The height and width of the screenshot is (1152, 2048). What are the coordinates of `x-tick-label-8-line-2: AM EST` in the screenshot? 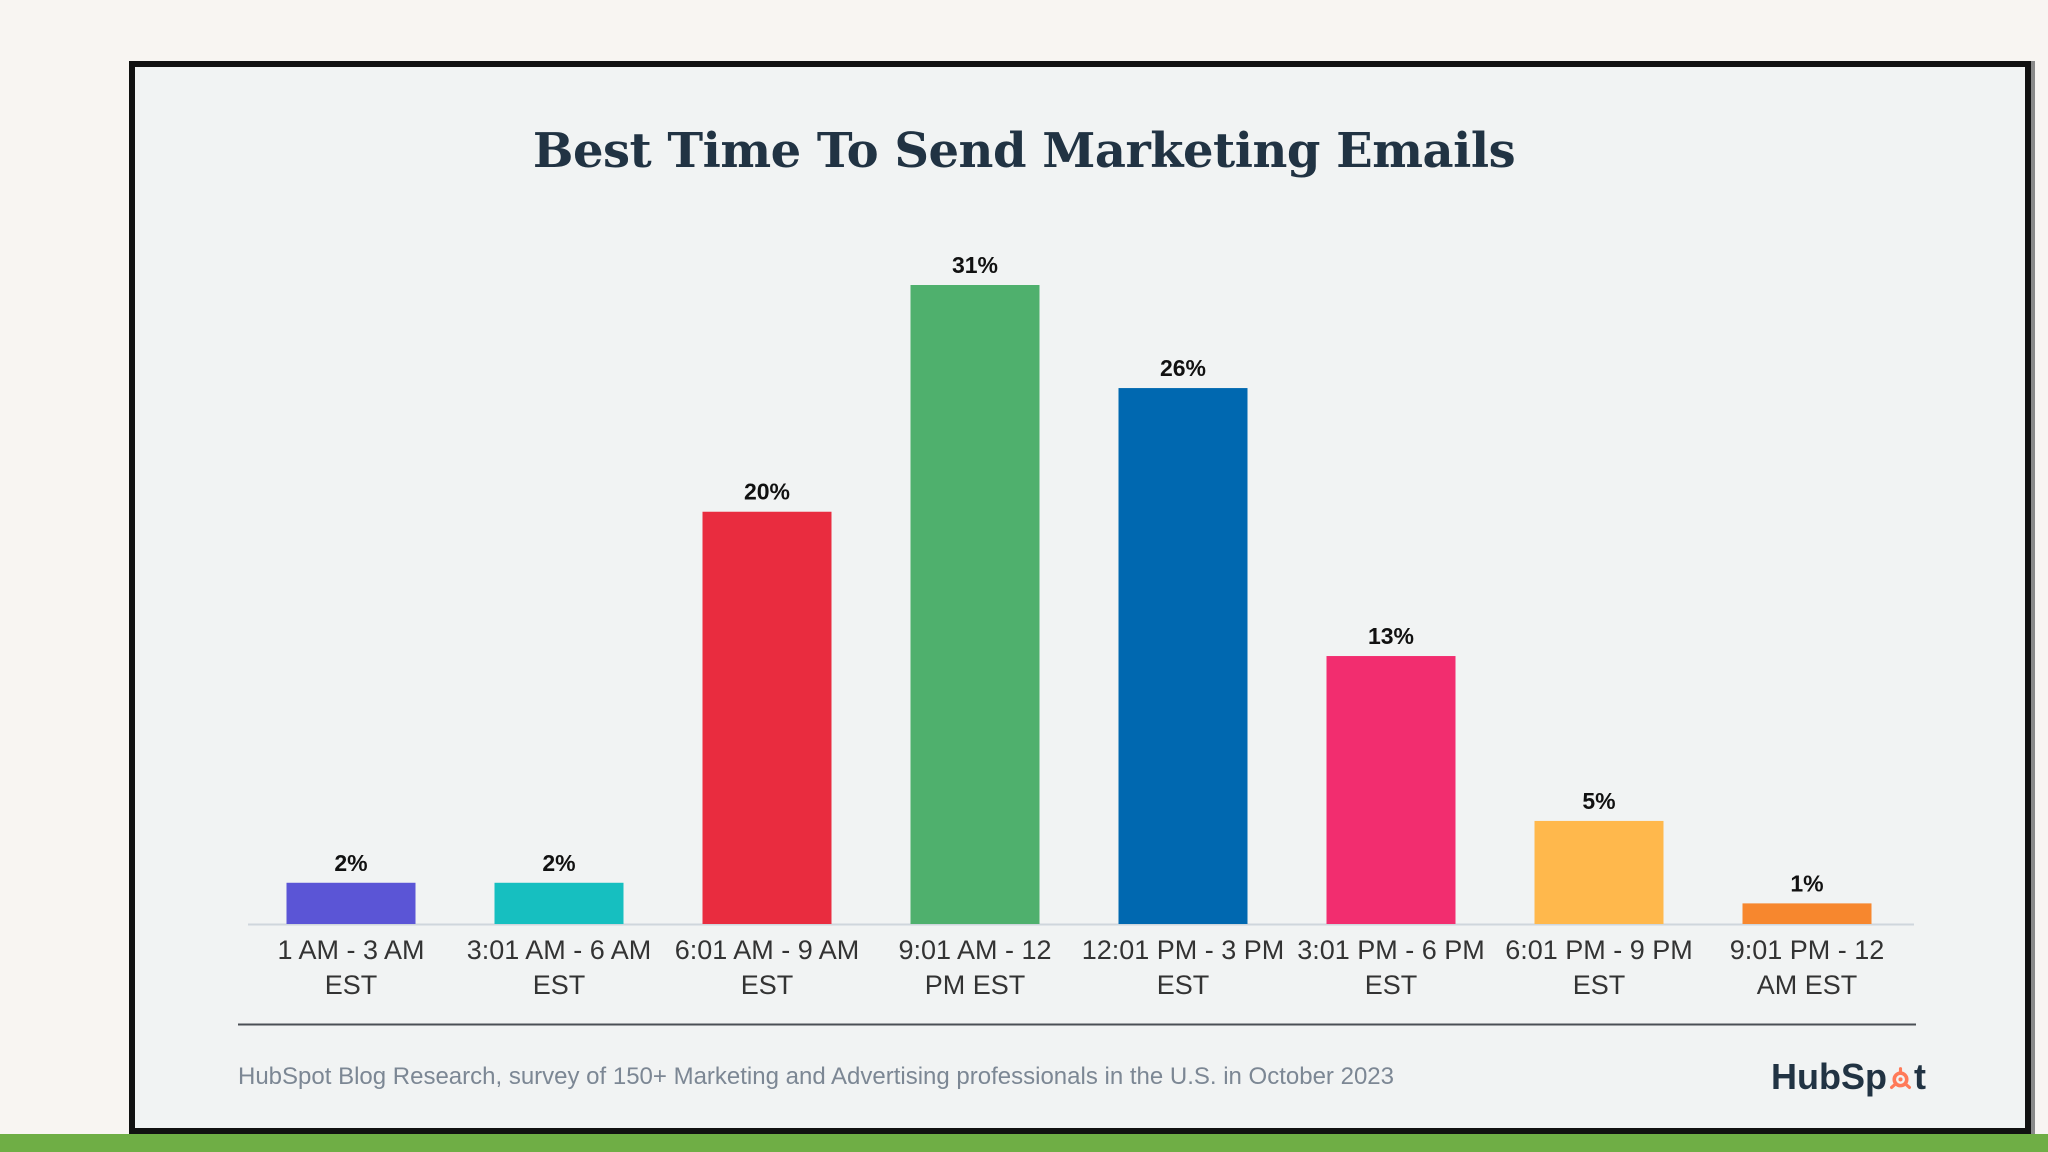 It's located at (1807, 985).